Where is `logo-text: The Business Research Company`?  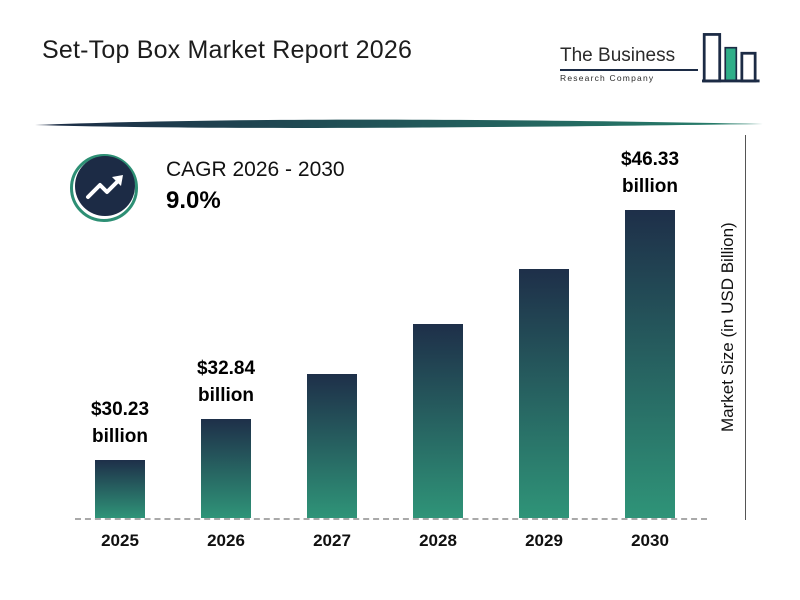
logo-text: The Business Research Company is located at coordinates (629, 71).